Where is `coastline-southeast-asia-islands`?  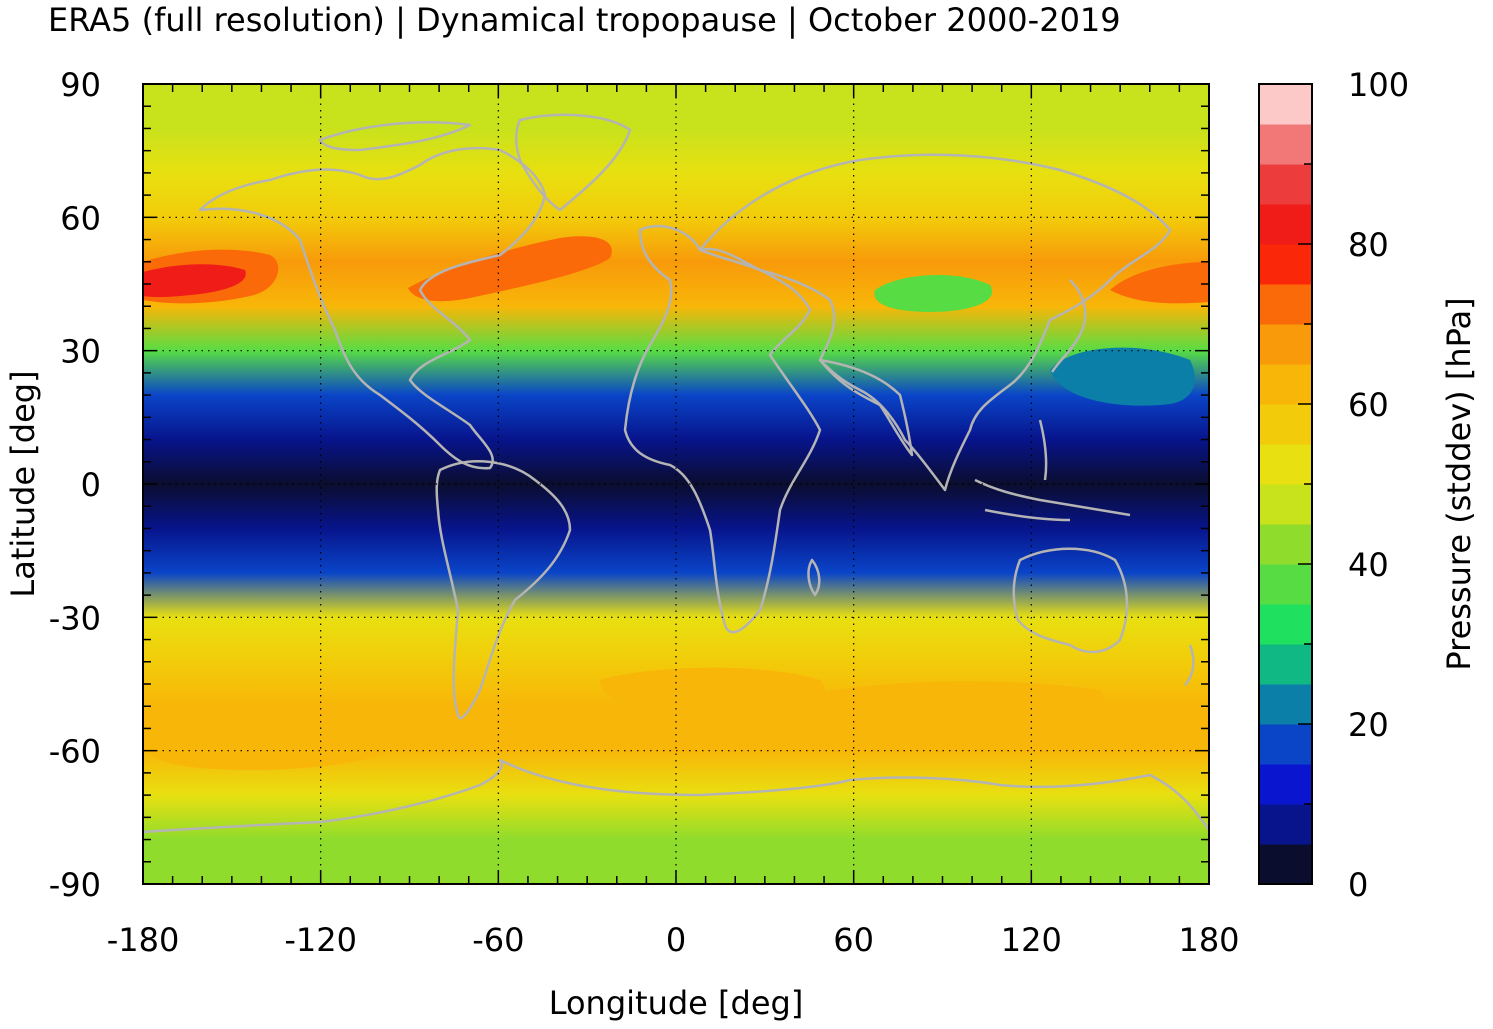
coastline-southeast-asia-islands is located at coordinates (1052, 470).